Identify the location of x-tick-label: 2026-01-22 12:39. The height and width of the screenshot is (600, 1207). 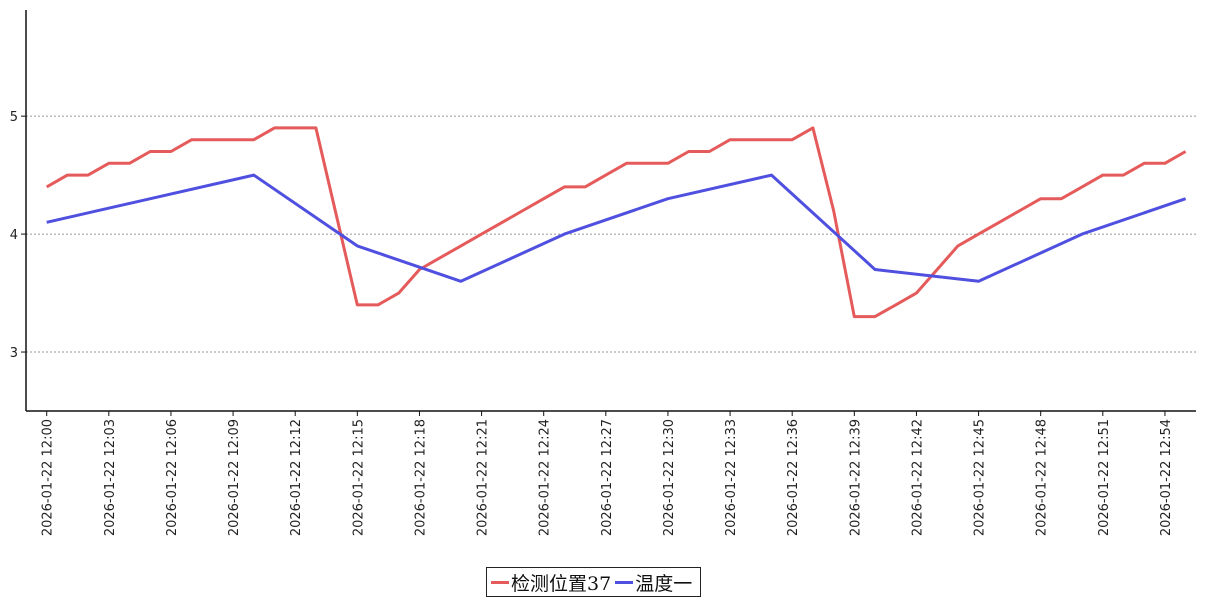
(855, 477).